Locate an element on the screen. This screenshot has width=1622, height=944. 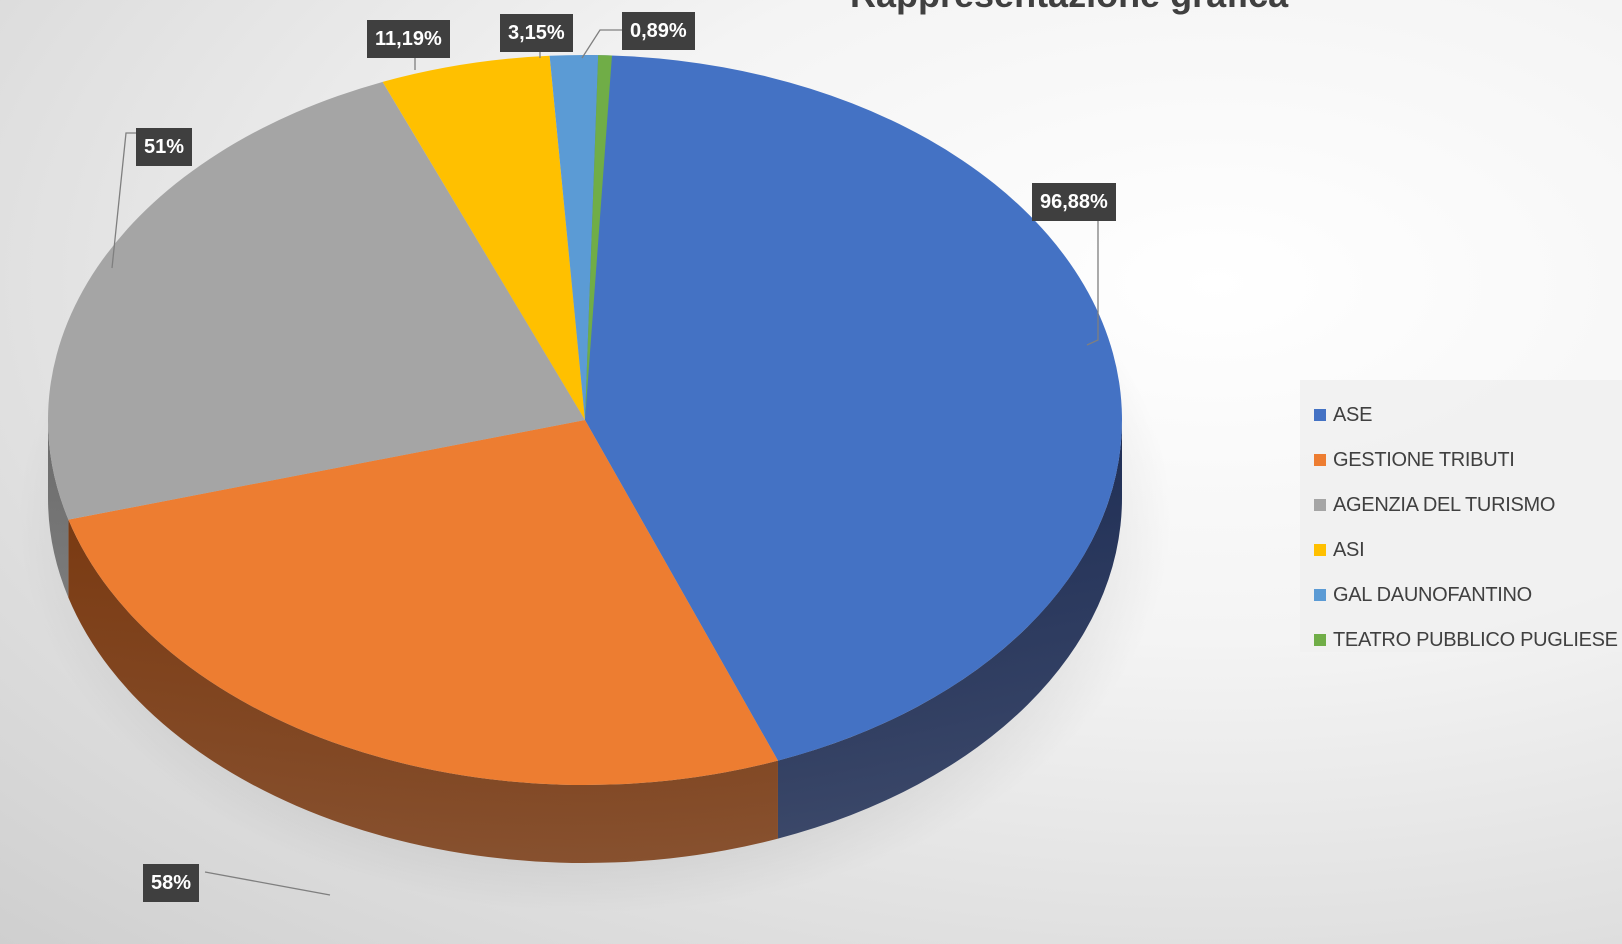
legend-item-ase: ASE is located at coordinates (1343, 415).